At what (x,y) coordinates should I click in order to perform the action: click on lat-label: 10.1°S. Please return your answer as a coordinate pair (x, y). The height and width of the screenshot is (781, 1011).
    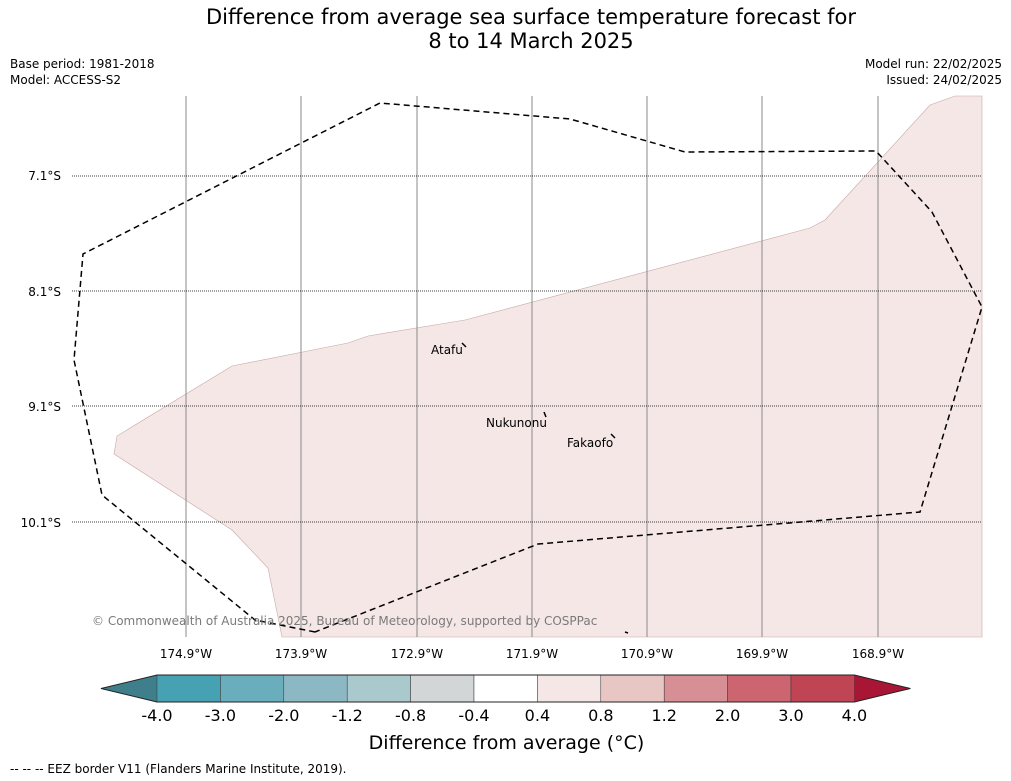
    Looking at the image, I should click on (41, 523).